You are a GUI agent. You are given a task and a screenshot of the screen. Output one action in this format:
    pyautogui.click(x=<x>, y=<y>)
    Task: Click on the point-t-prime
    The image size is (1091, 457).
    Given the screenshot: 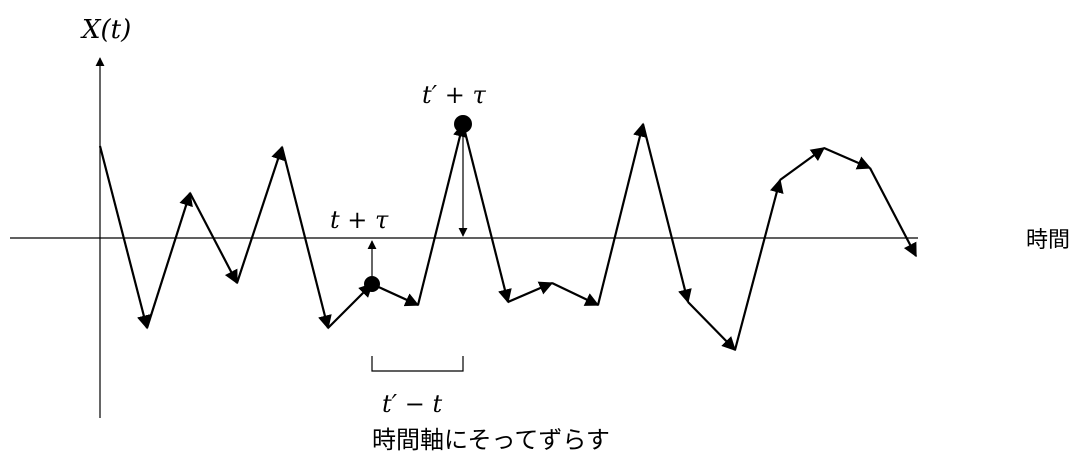 What is the action you would take?
    pyautogui.click(x=463, y=124)
    